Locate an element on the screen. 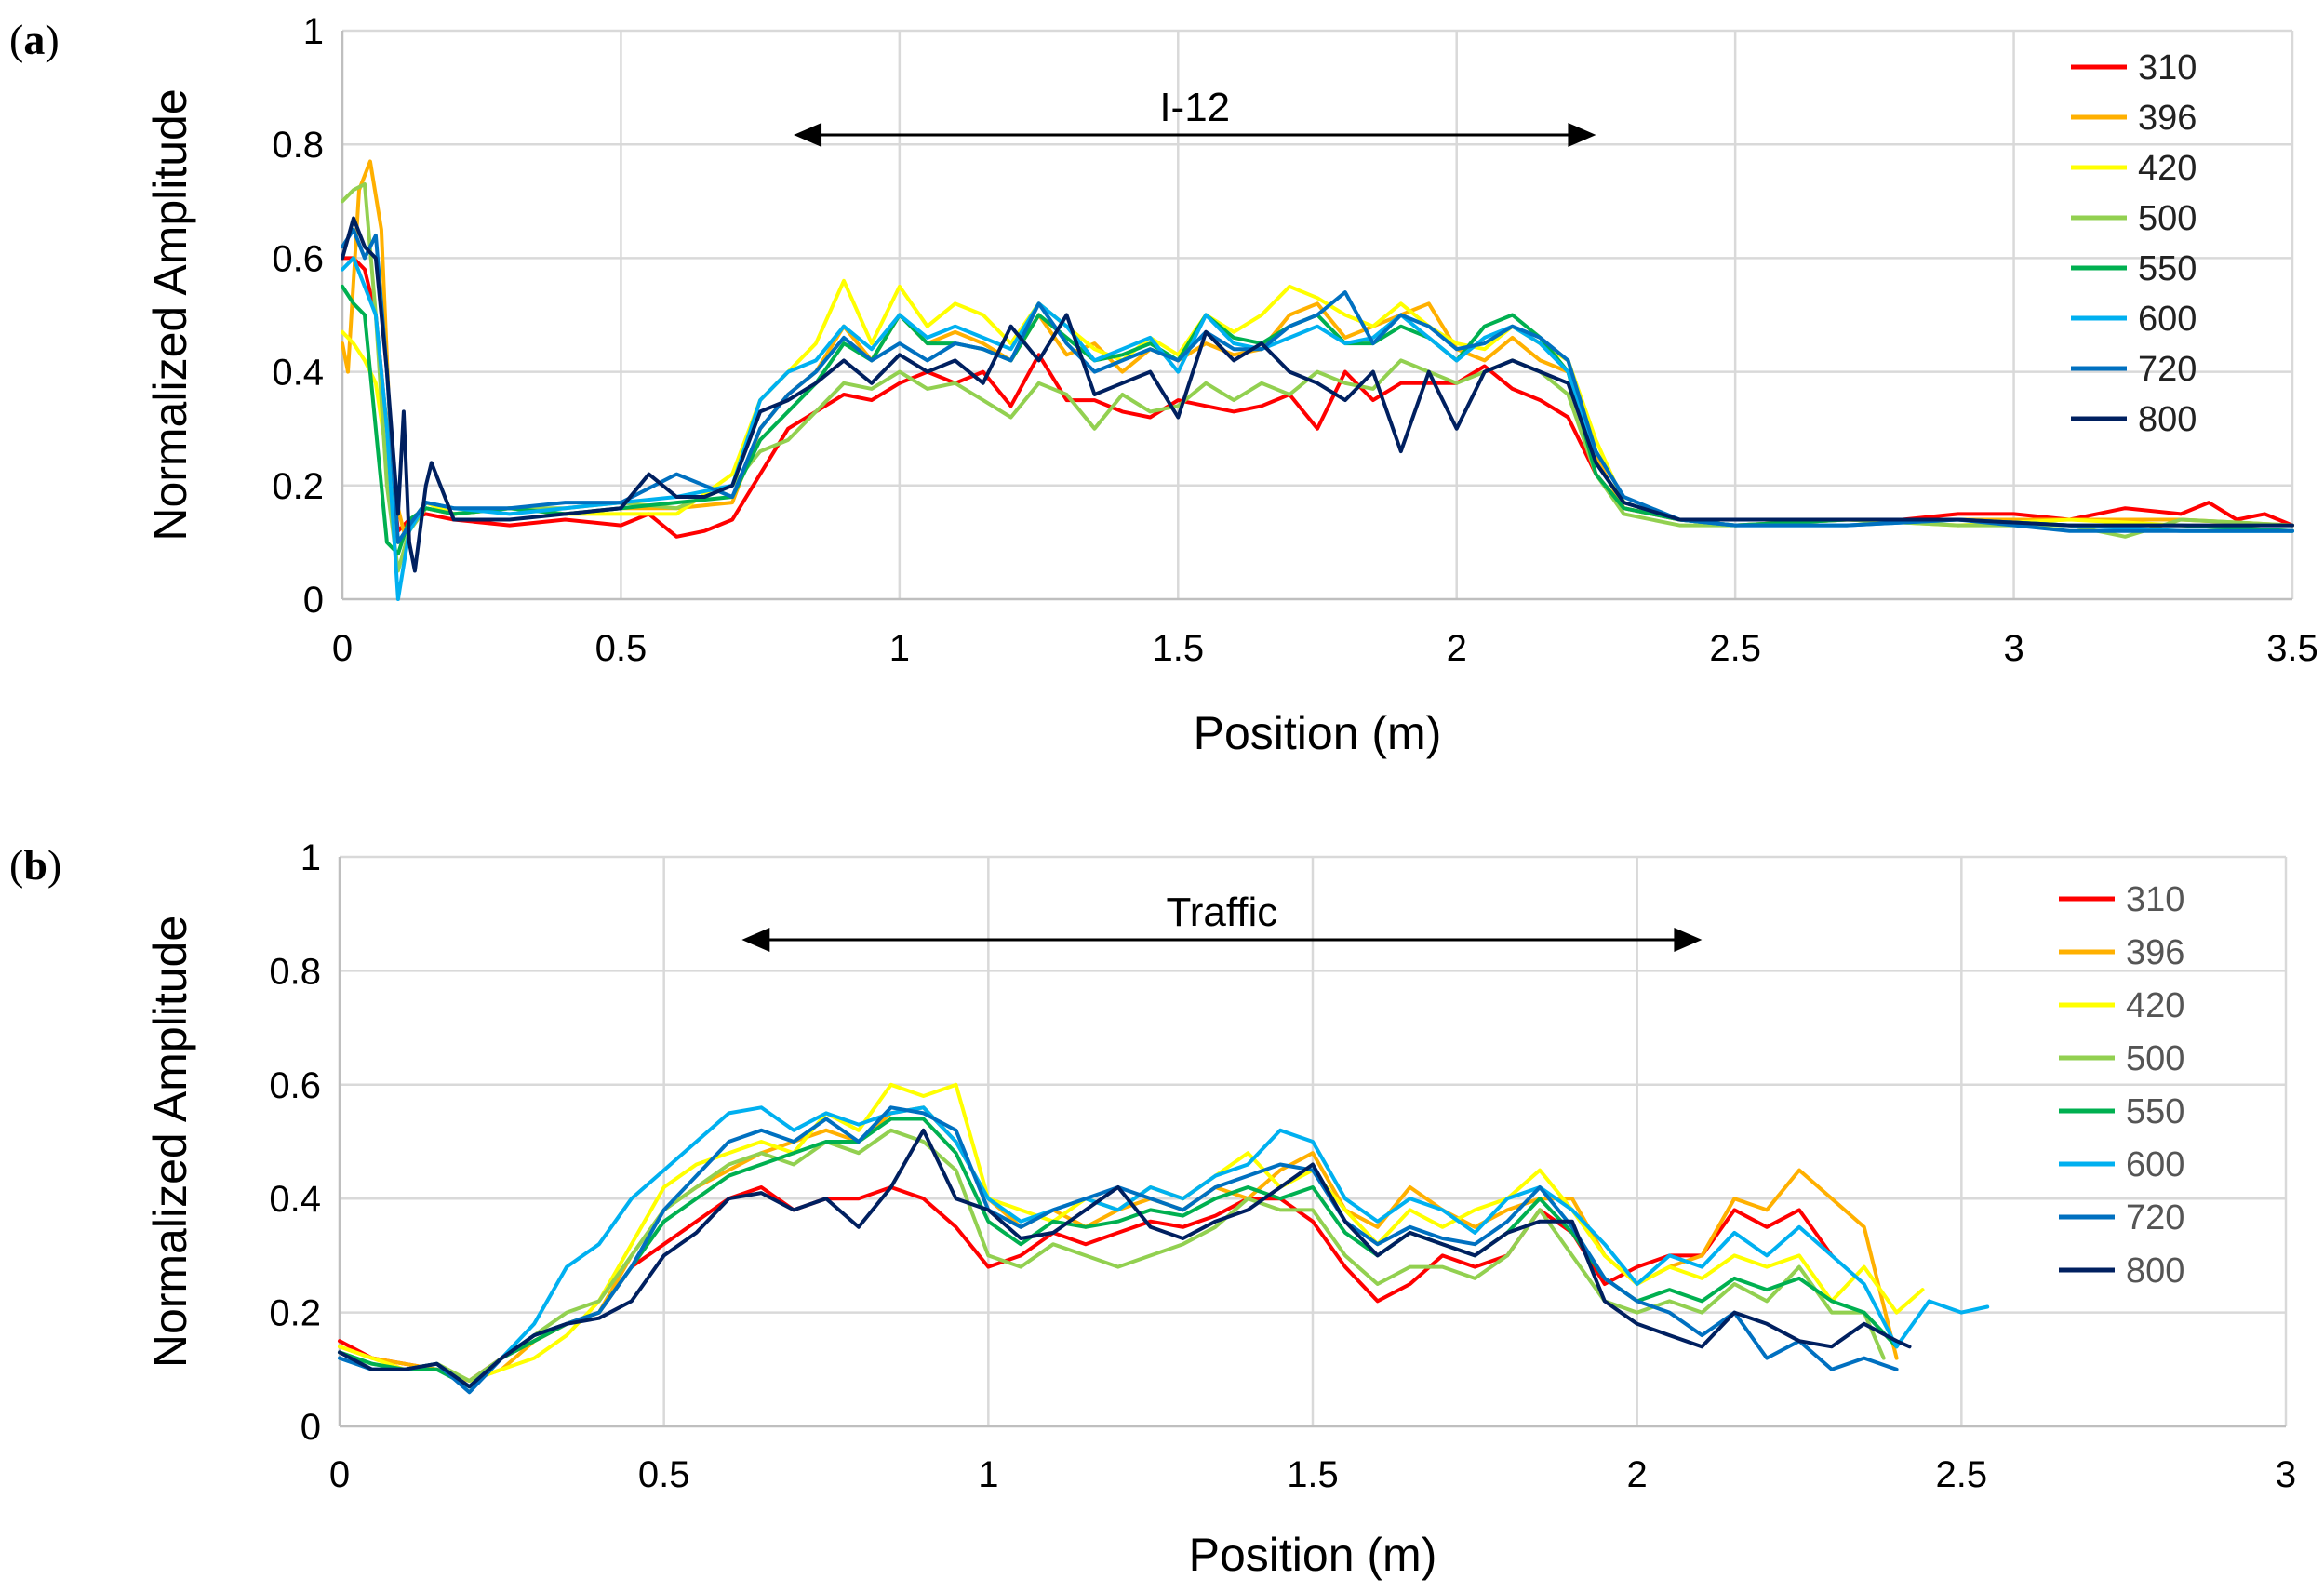 This screenshot has height=1592, width=2324. panel-label: (a) is located at coordinates (34, 40).